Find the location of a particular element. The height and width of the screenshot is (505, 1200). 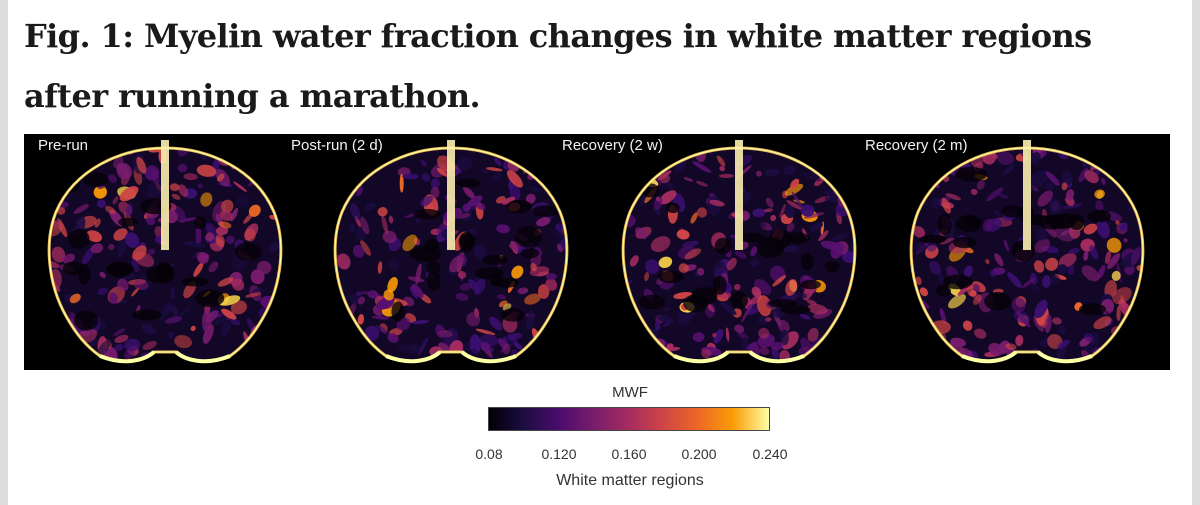

colorbar-tick: 0.08 is located at coordinates (489, 454).